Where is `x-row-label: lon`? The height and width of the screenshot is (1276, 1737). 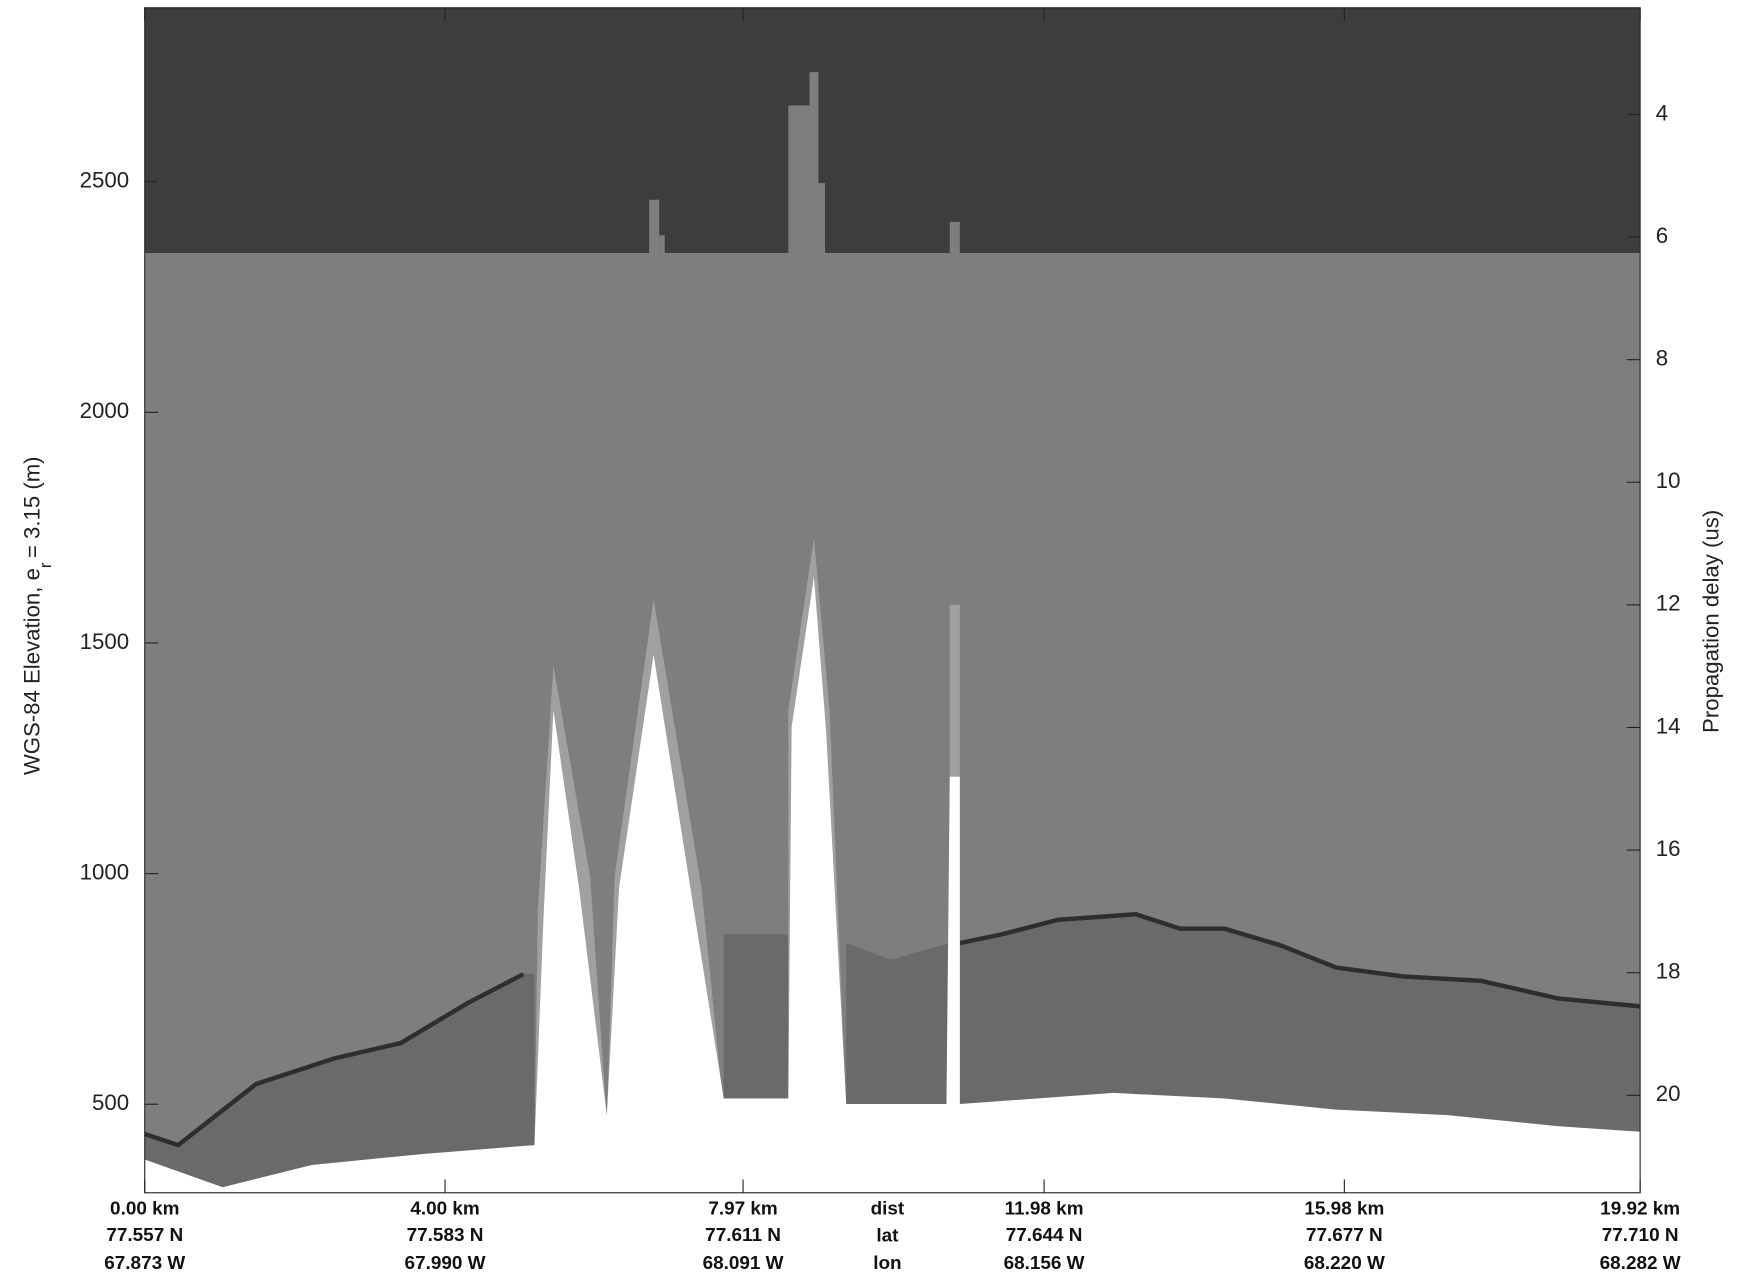
x-row-label: lon is located at coordinates (887, 1263).